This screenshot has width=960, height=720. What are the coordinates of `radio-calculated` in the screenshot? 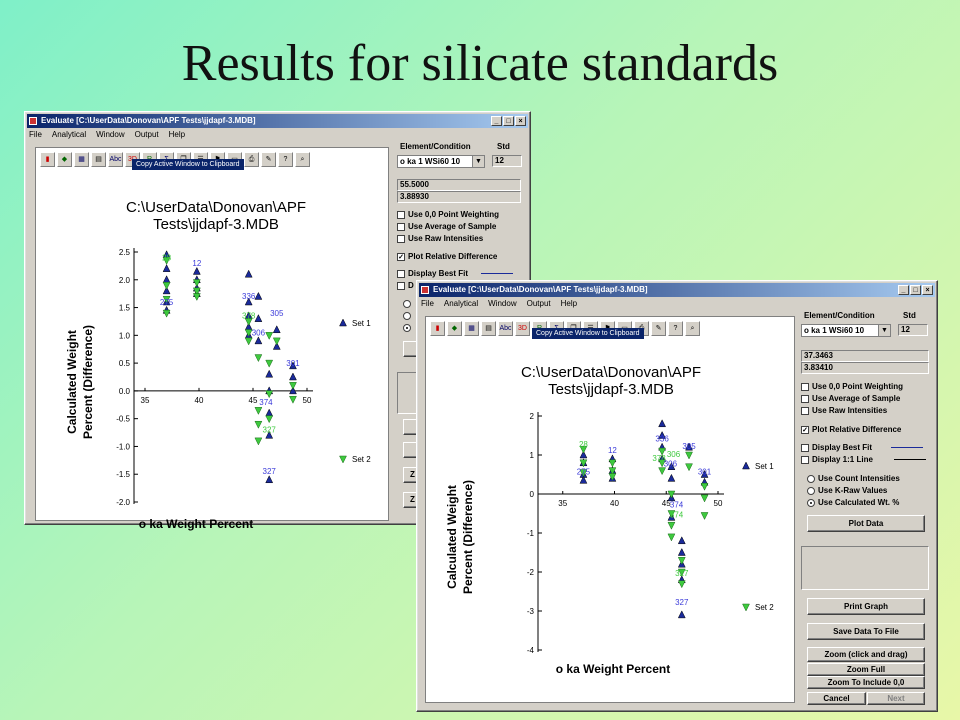 It's located at (407, 327).